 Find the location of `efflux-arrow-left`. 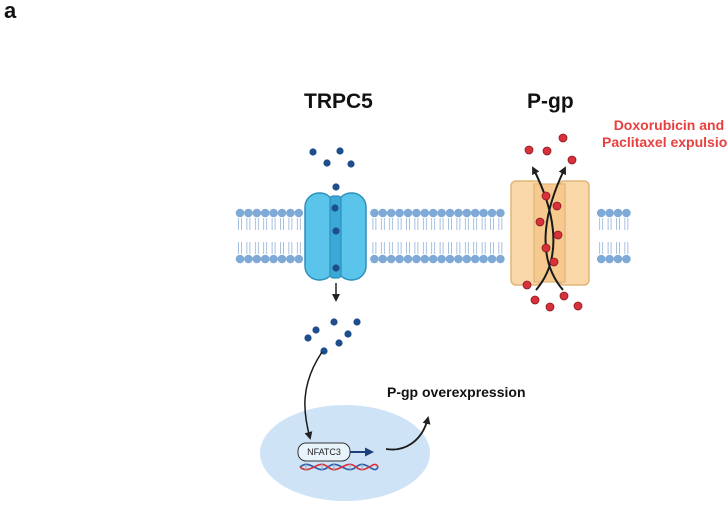

efflux-arrow-left is located at coordinates (543, 228).